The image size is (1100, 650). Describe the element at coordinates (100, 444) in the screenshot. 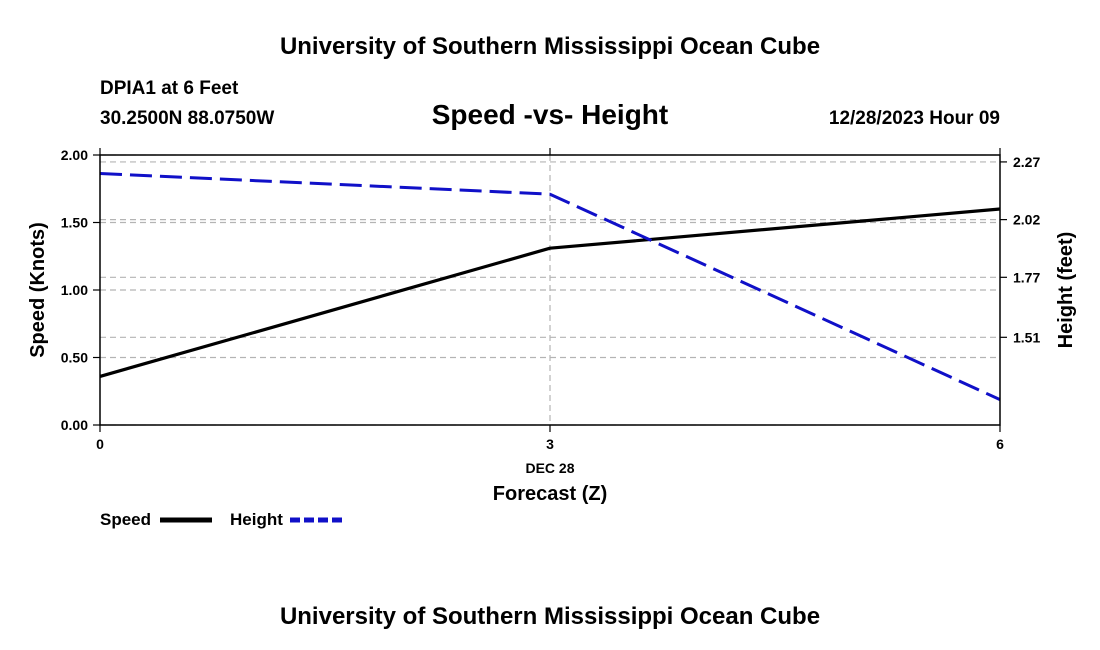

I see `x-tick-label: 0` at that location.